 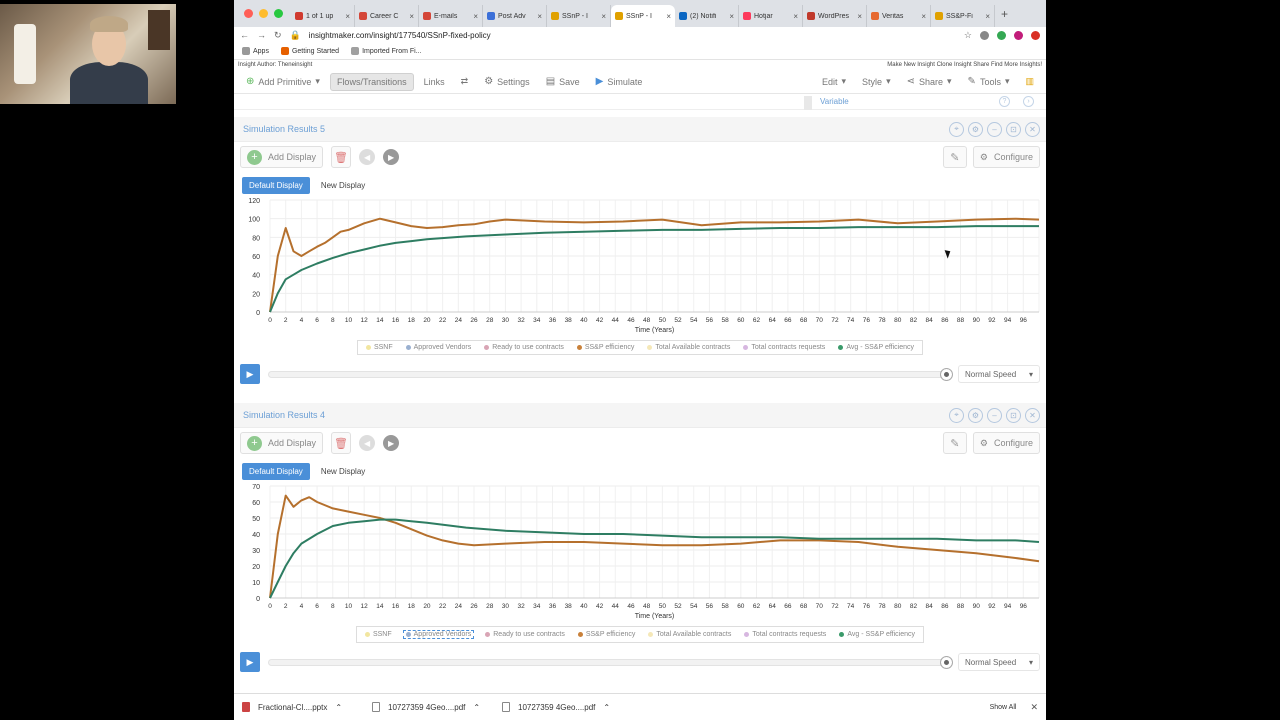 What do you see at coordinates (248, 13) in the screenshot?
I see `close-window-button` at bounding box center [248, 13].